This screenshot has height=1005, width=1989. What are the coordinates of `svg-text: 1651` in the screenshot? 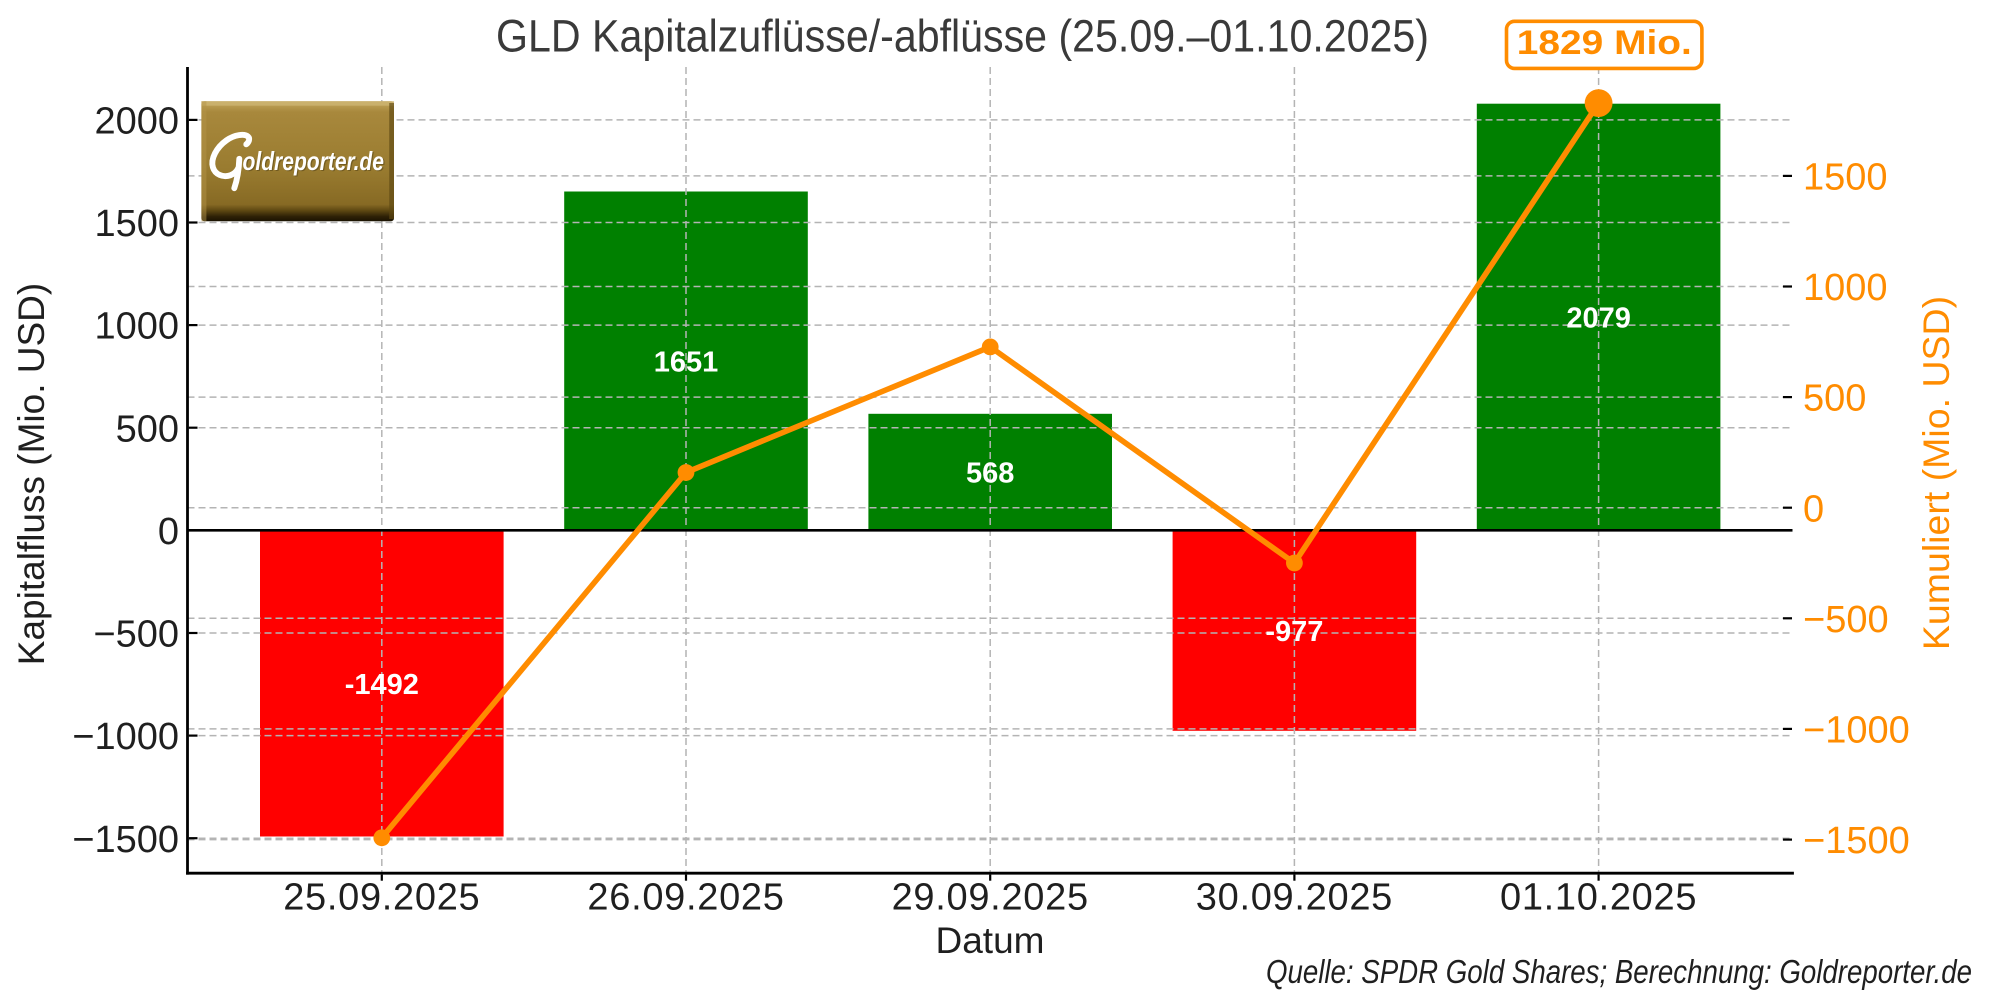 It's located at (686, 362).